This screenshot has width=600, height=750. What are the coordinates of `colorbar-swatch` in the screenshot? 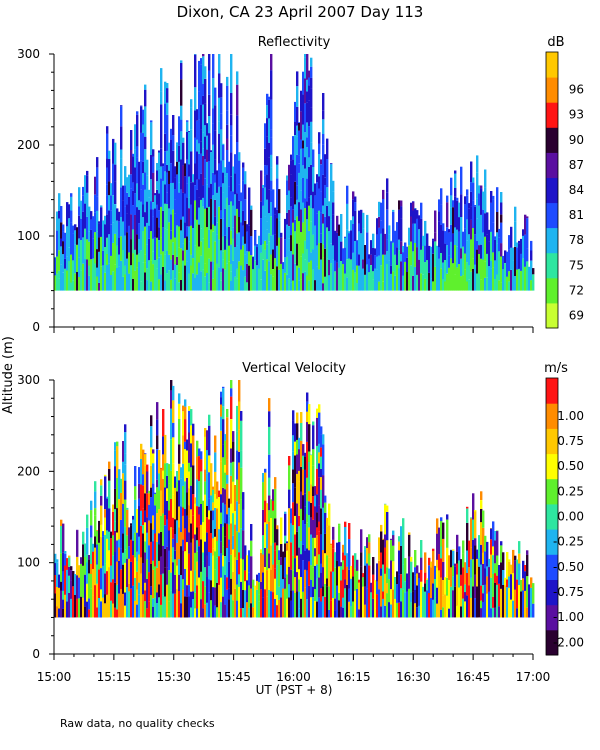 It's located at (552, 617).